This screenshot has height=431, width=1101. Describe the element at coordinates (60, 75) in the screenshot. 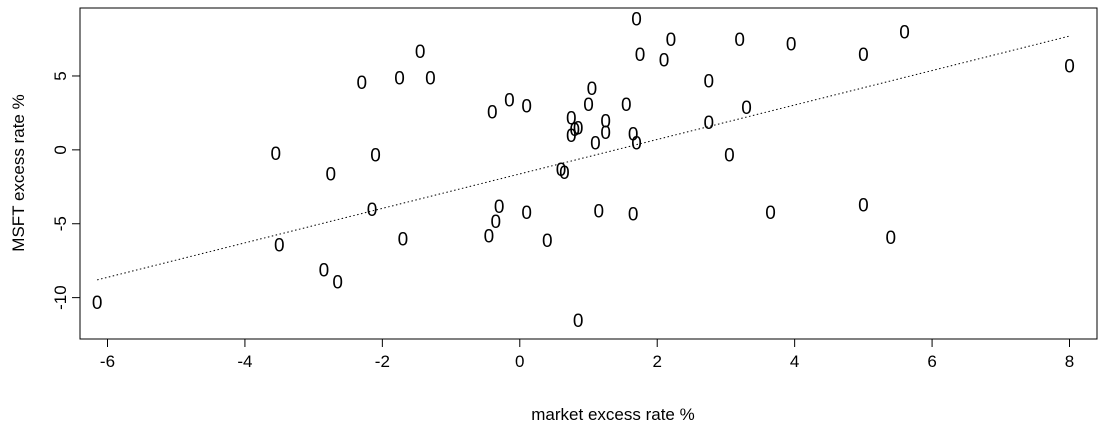

I see `y-tick-label: 5` at that location.